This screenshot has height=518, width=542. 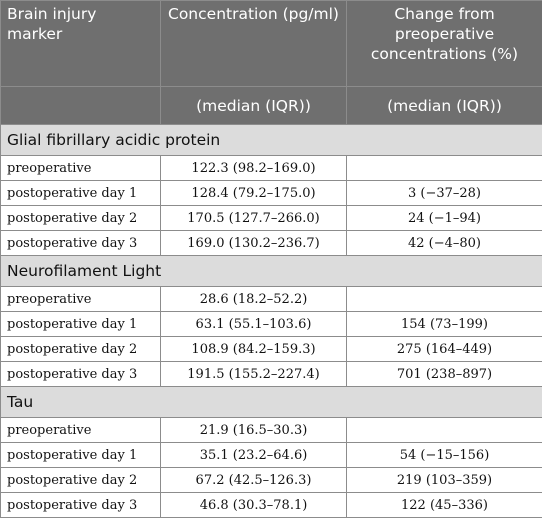 I want to click on header-concentration-sub: (median (IQR)), so click(x=254, y=106).